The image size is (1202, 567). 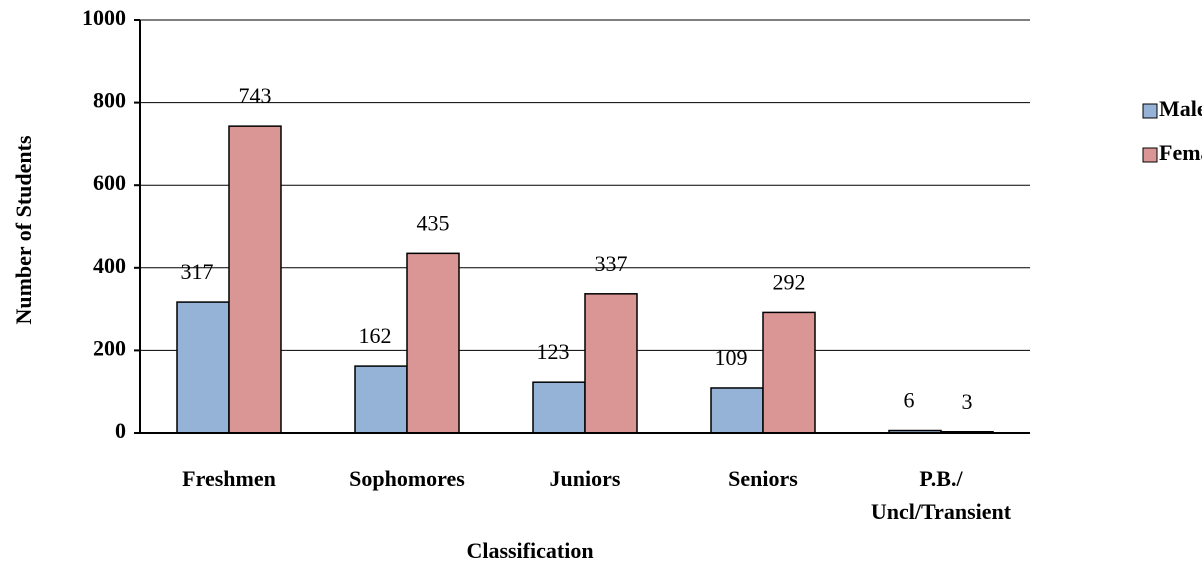 I want to click on x-tick-label: Freshmen, so click(x=229, y=478).